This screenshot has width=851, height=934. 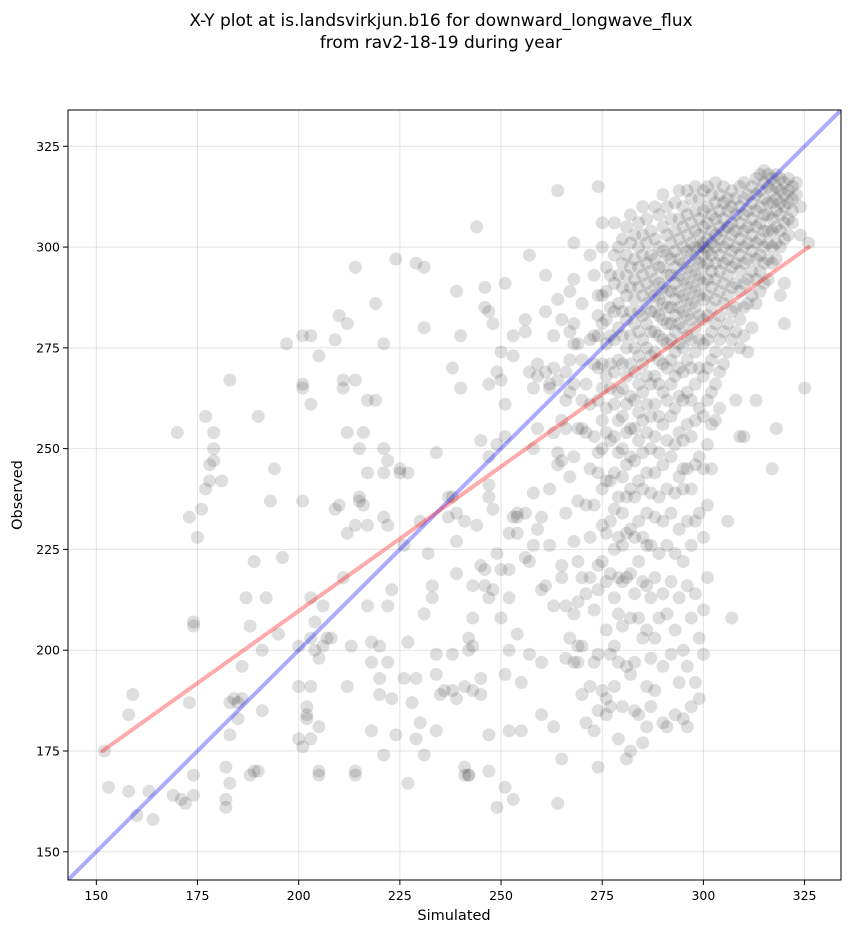 I want to click on x-tick-label: 175, so click(x=198, y=895).